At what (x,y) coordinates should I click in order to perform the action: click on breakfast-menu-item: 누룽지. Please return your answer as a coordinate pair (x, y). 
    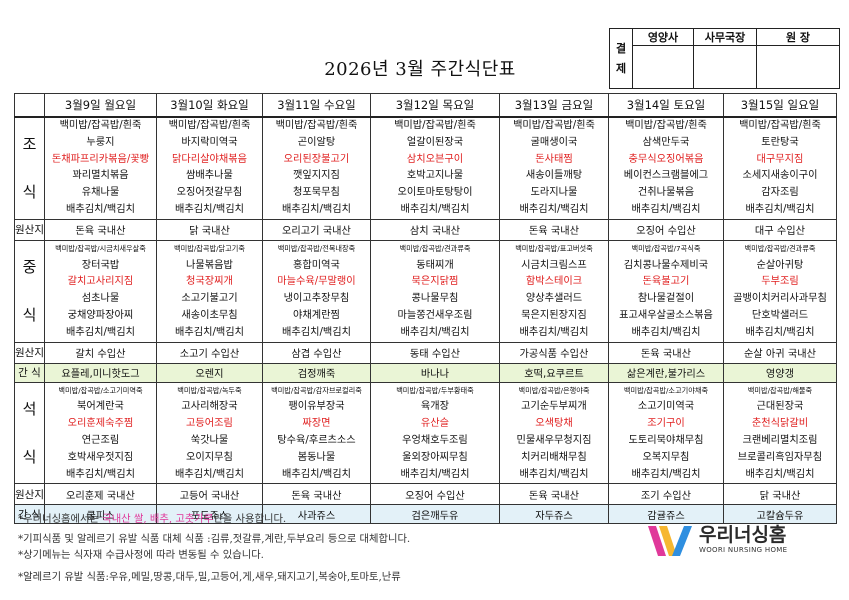
    Looking at the image, I should click on (100, 142).